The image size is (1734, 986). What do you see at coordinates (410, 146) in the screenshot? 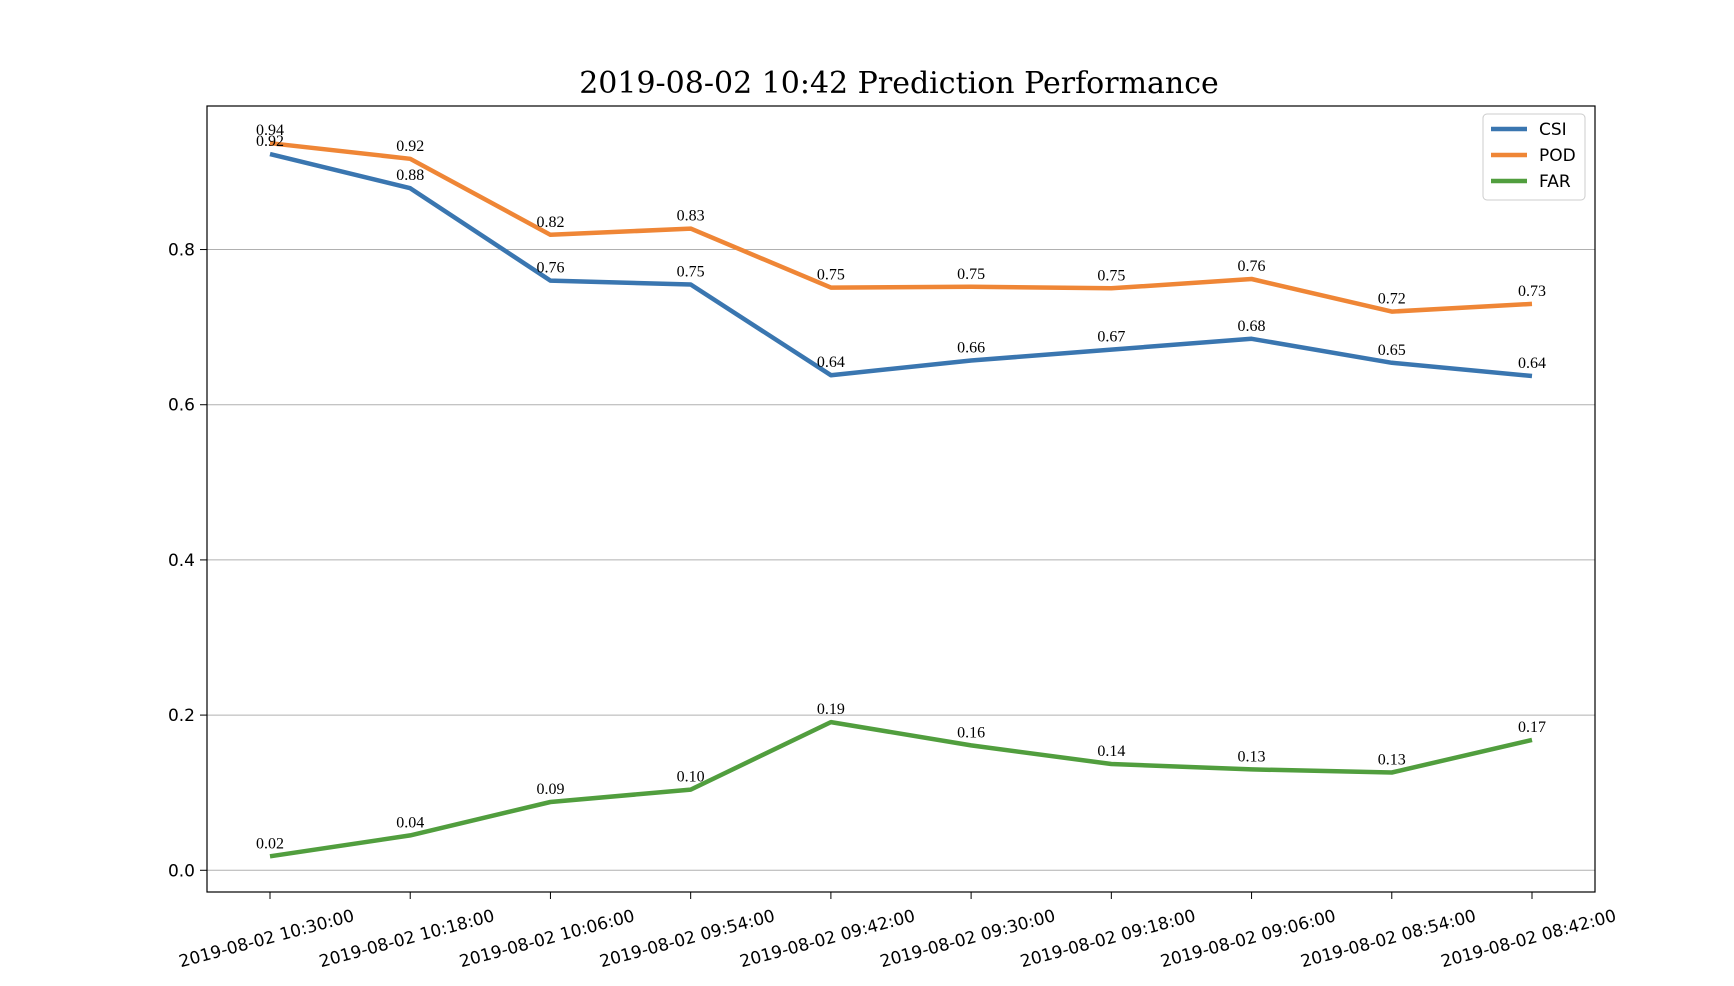
I see `data-label-pod: 0.92` at bounding box center [410, 146].